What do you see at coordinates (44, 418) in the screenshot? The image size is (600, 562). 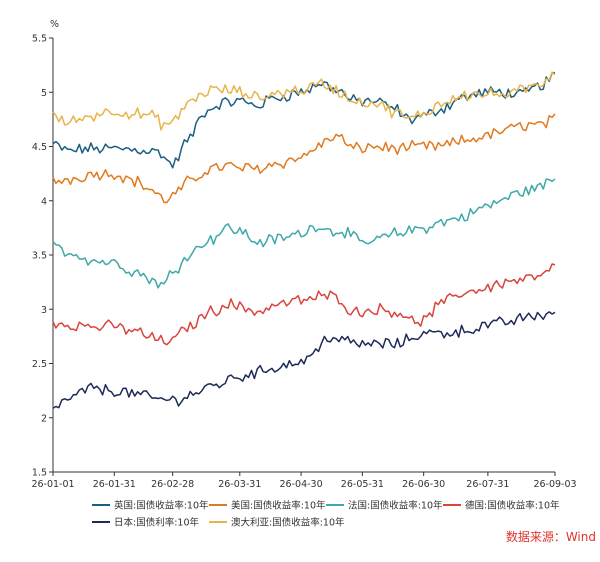 I see `y-tick-label: 2` at bounding box center [44, 418].